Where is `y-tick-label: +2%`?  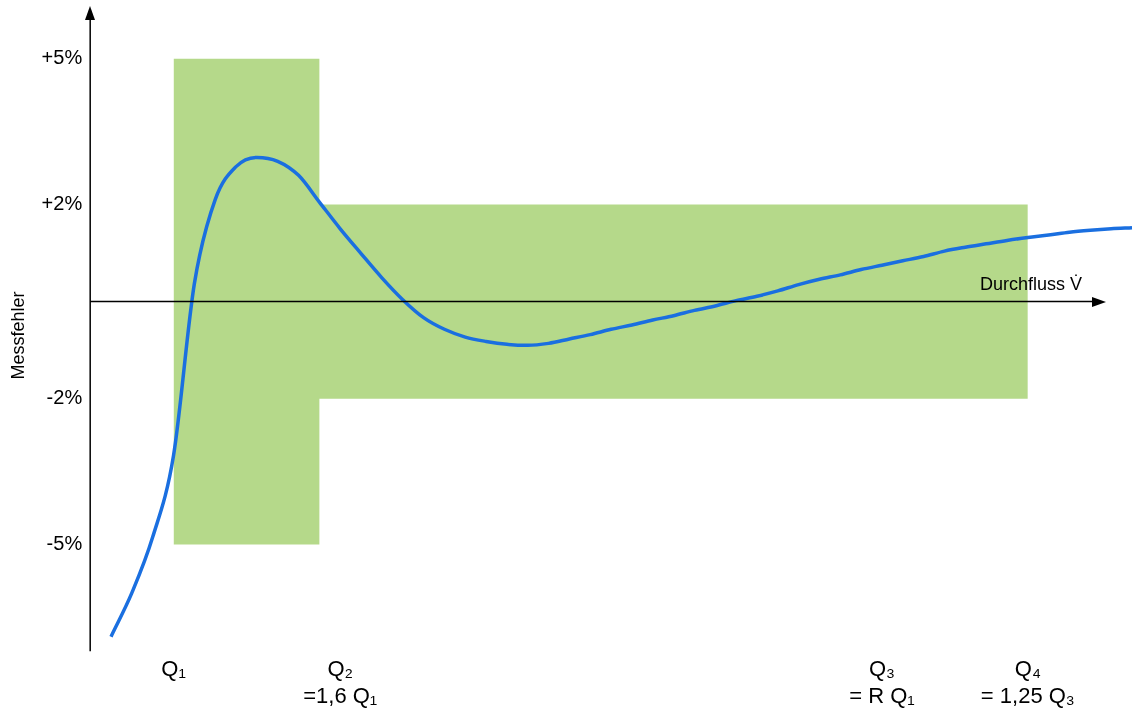 y-tick-label: +2% is located at coordinates (62, 203).